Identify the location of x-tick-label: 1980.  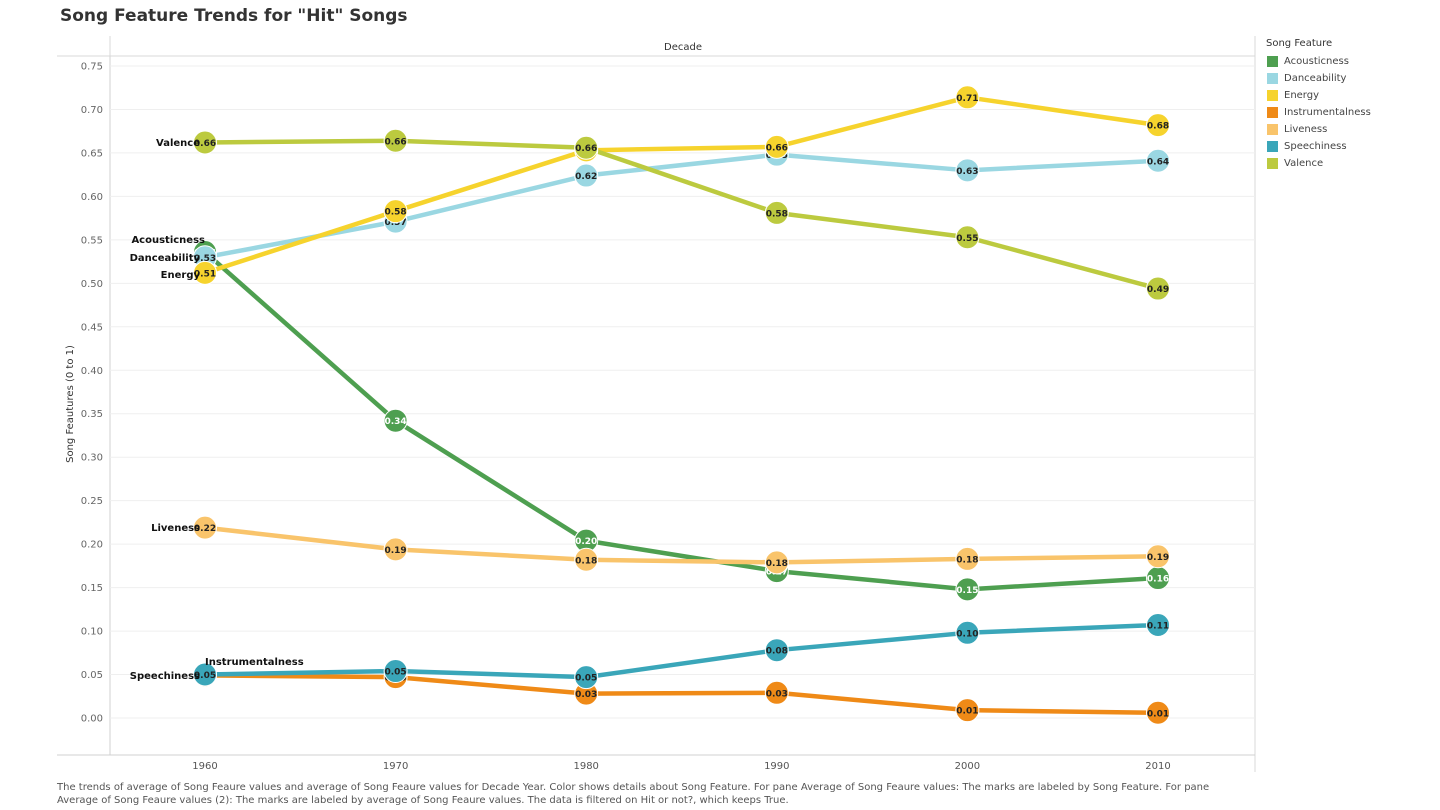
(585, 766).